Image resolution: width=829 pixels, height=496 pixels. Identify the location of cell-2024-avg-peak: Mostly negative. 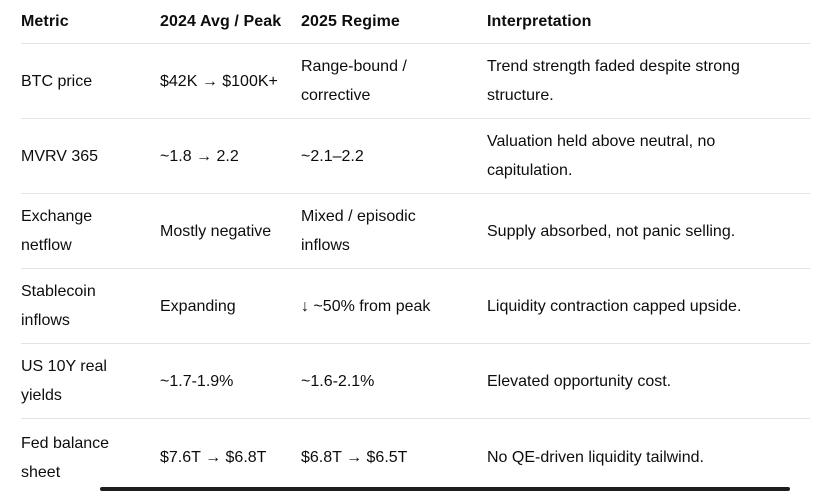
(216, 231).